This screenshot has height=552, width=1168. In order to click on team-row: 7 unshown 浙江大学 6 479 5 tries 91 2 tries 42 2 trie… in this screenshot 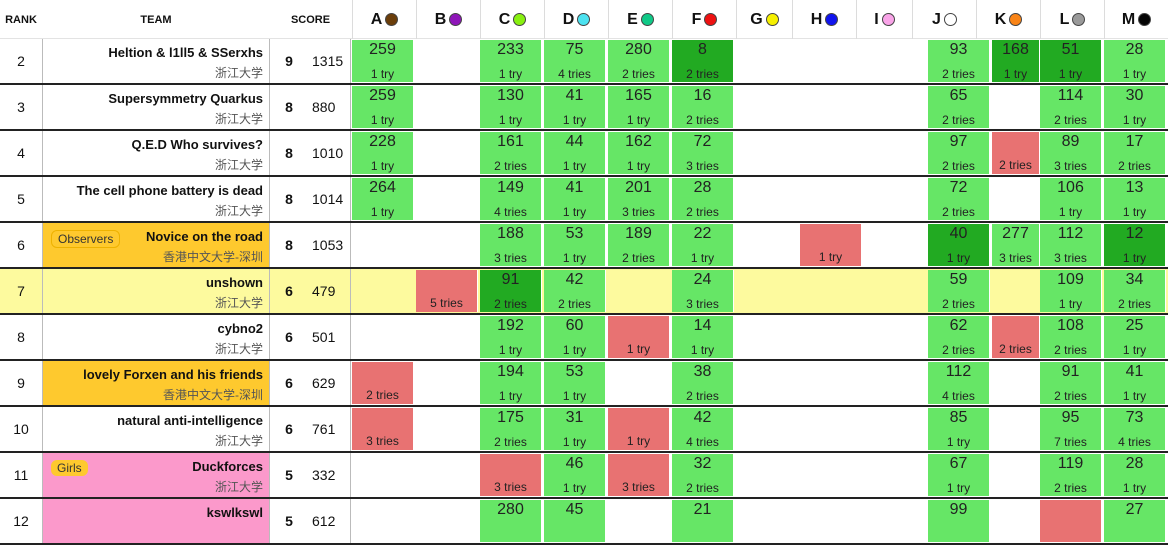, I will do `click(584, 292)`.